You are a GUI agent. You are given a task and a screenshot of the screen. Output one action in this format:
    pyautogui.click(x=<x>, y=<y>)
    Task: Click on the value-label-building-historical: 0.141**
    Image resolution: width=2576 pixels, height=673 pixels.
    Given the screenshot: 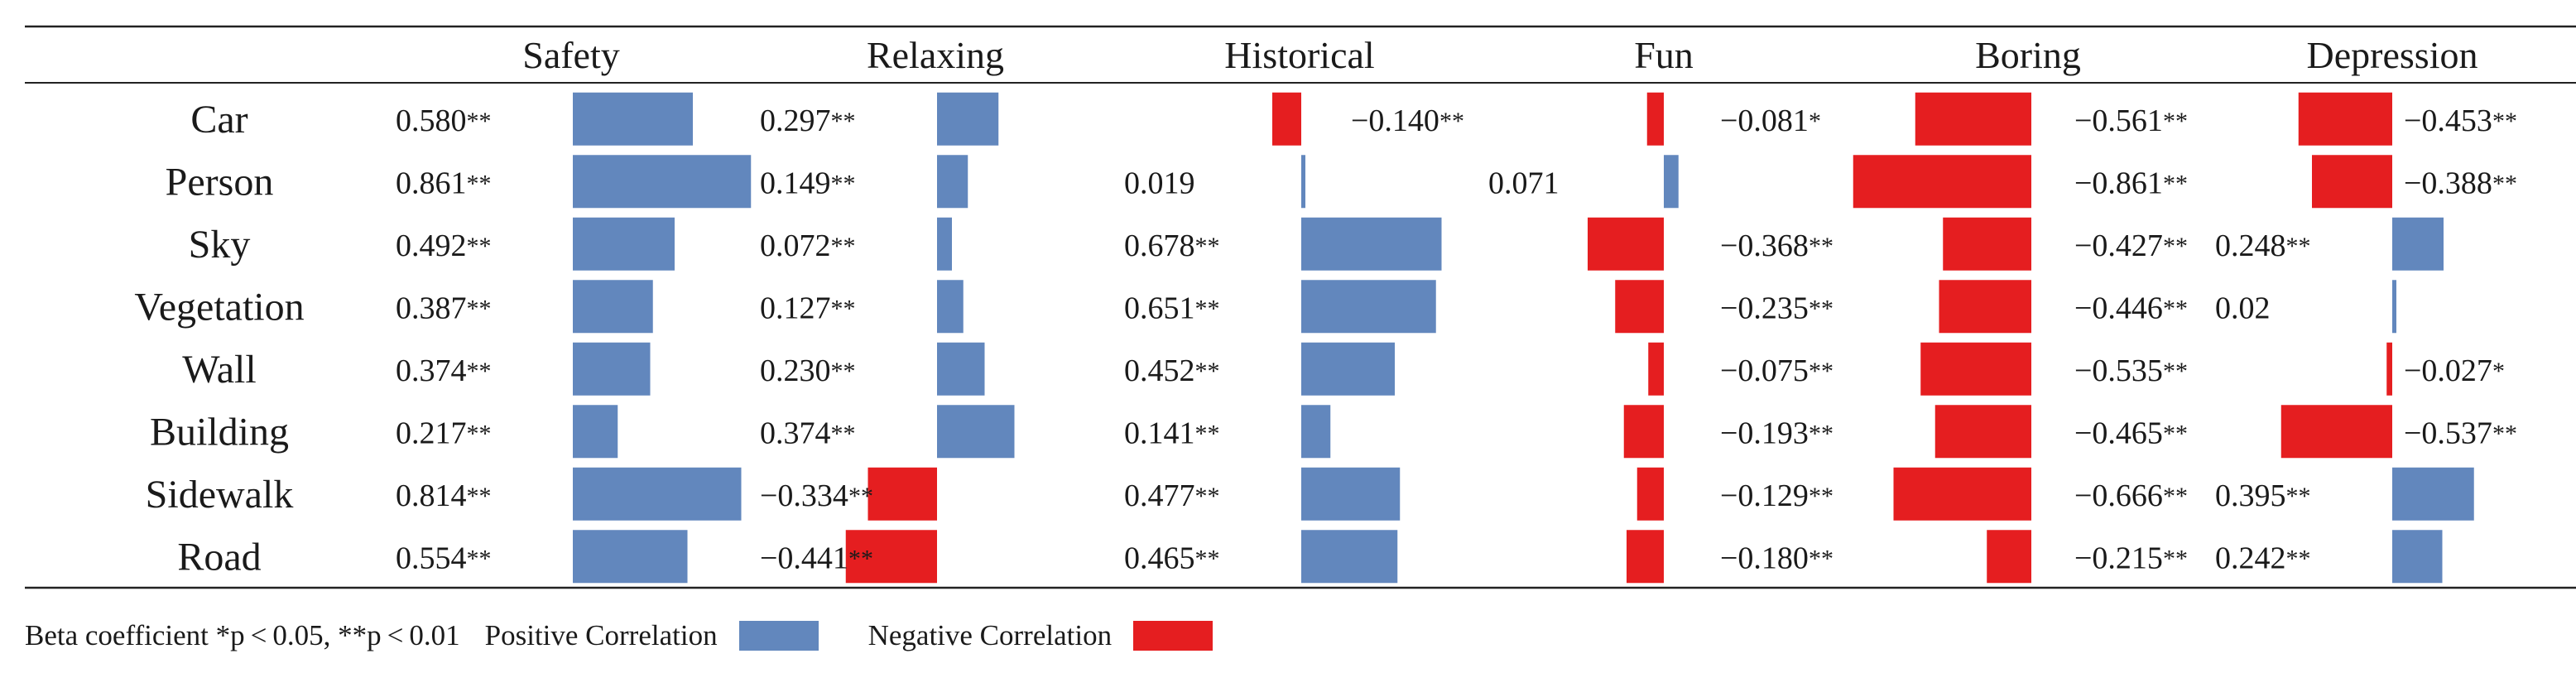 What is the action you would take?
    pyautogui.click(x=1172, y=433)
    